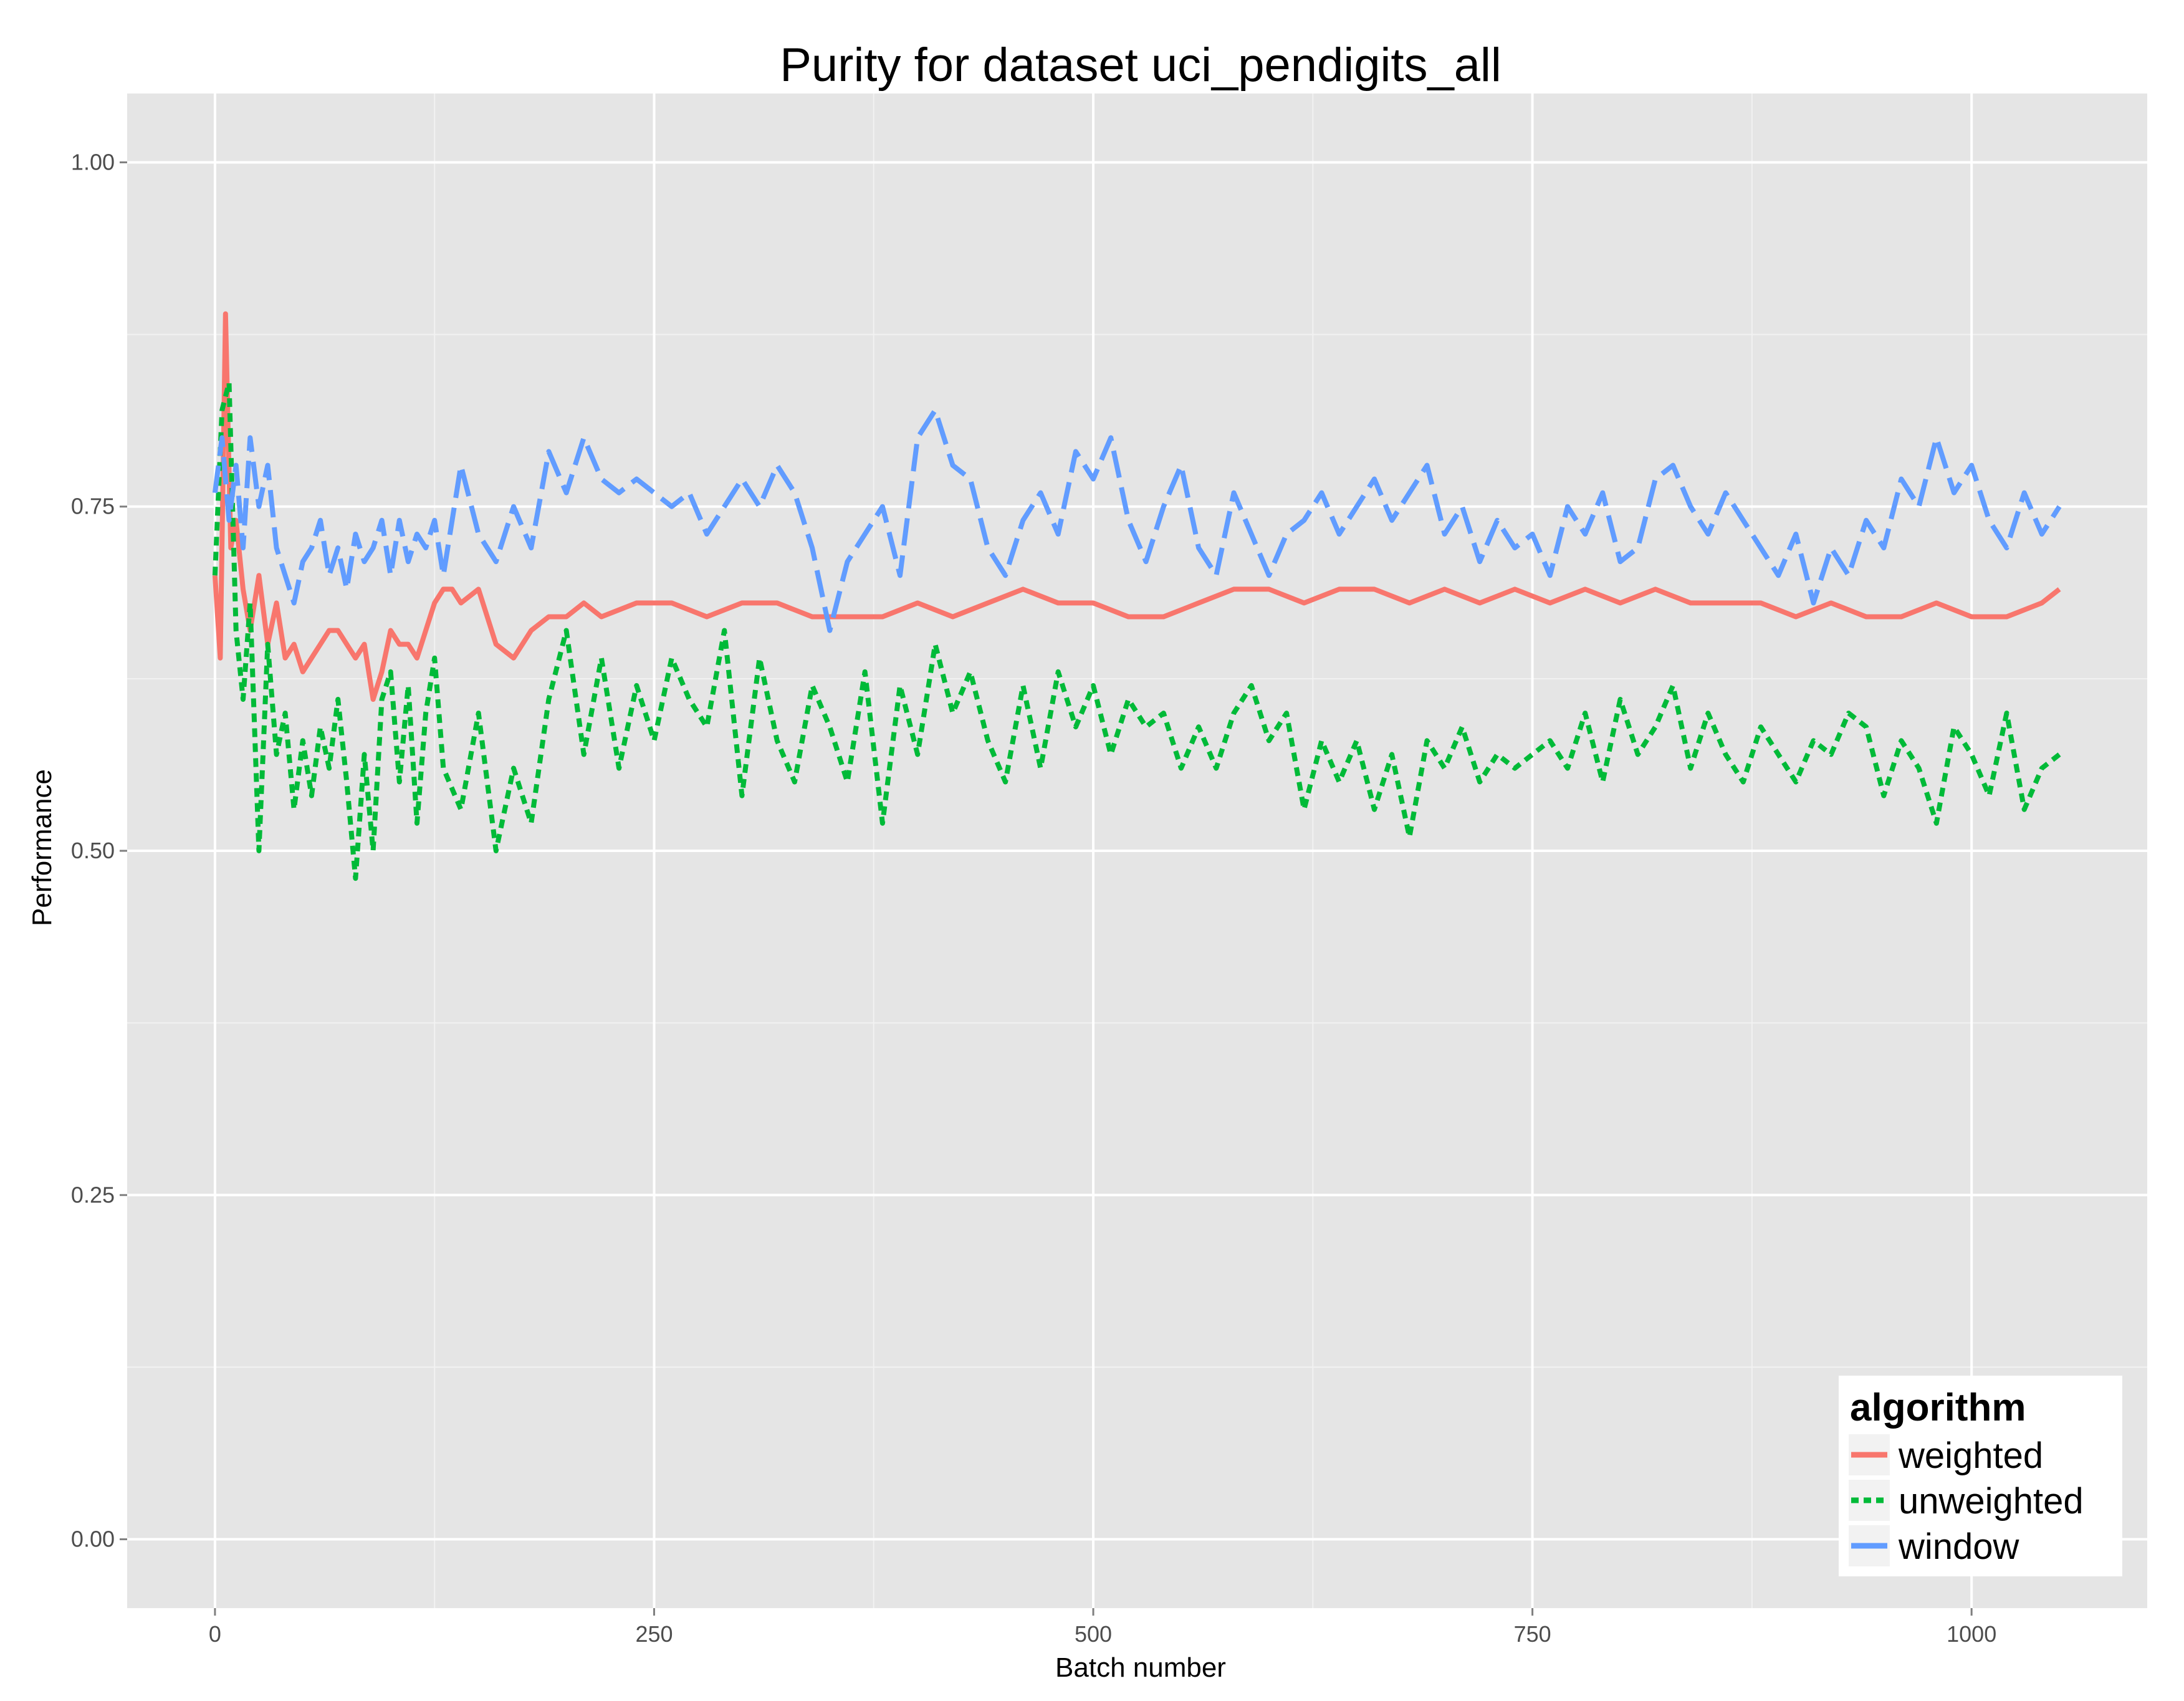 This screenshot has width=2184, height=1701. What do you see at coordinates (654, 1634) in the screenshot?
I see `x-tick-label: 250` at bounding box center [654, 1634].